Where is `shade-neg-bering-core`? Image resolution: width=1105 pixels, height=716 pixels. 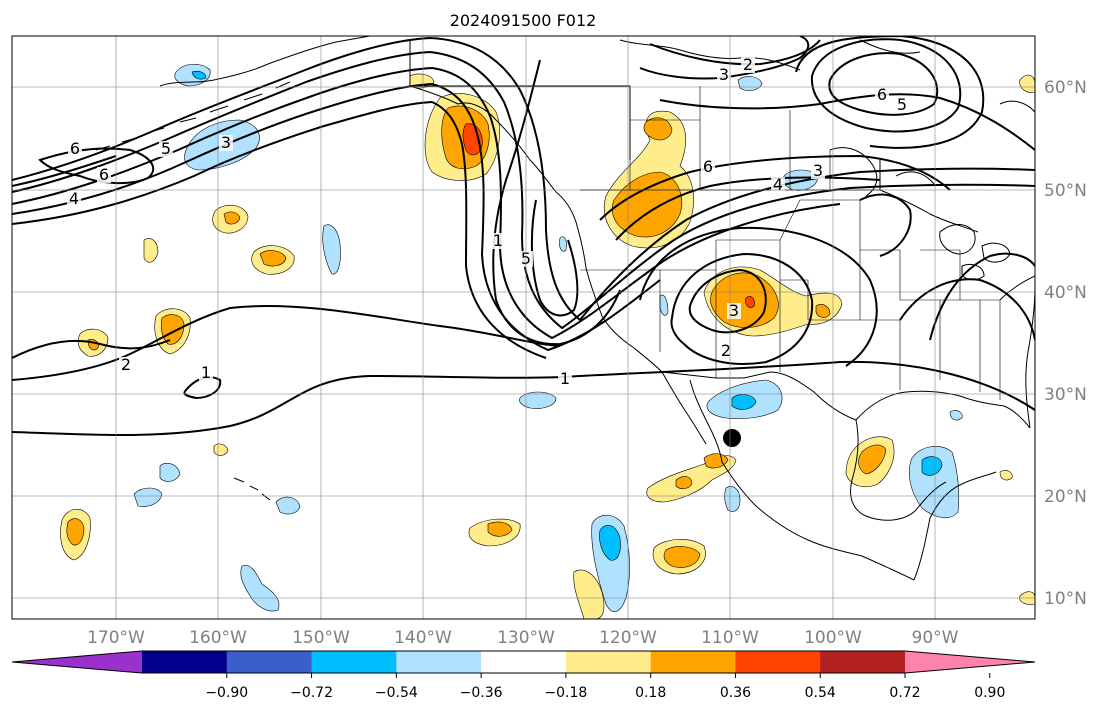
shade-neg-bering-core is located at coordinates (199, 75).